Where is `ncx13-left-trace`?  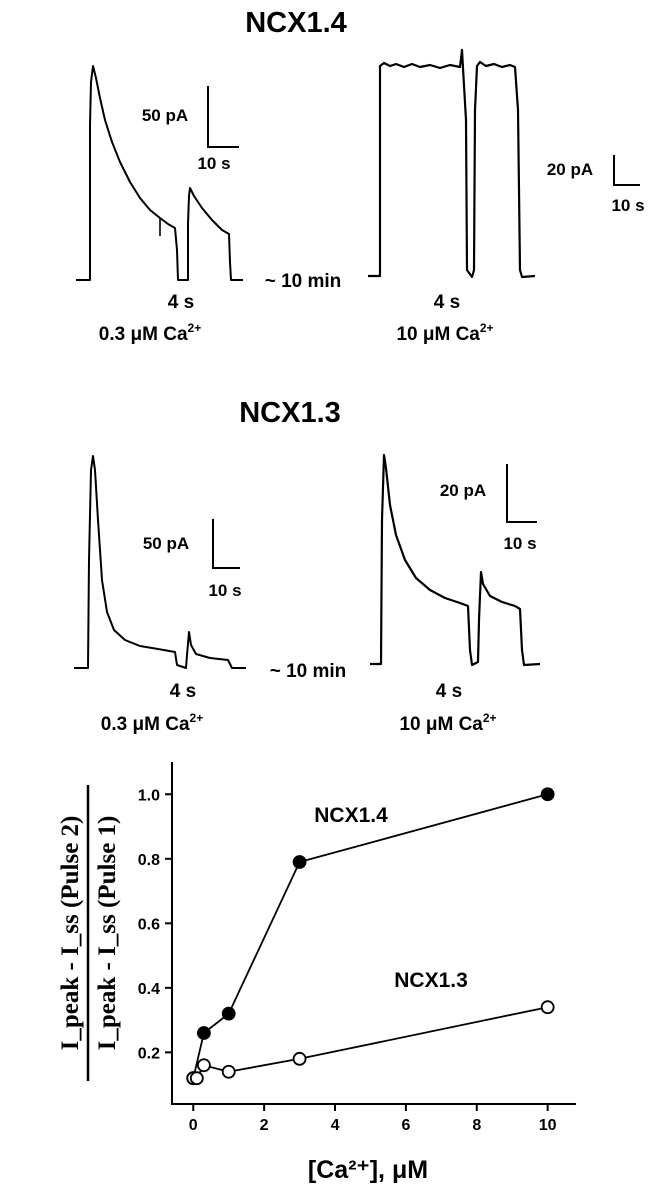 ncx13-left-trace is located at coordinates (160, 562).